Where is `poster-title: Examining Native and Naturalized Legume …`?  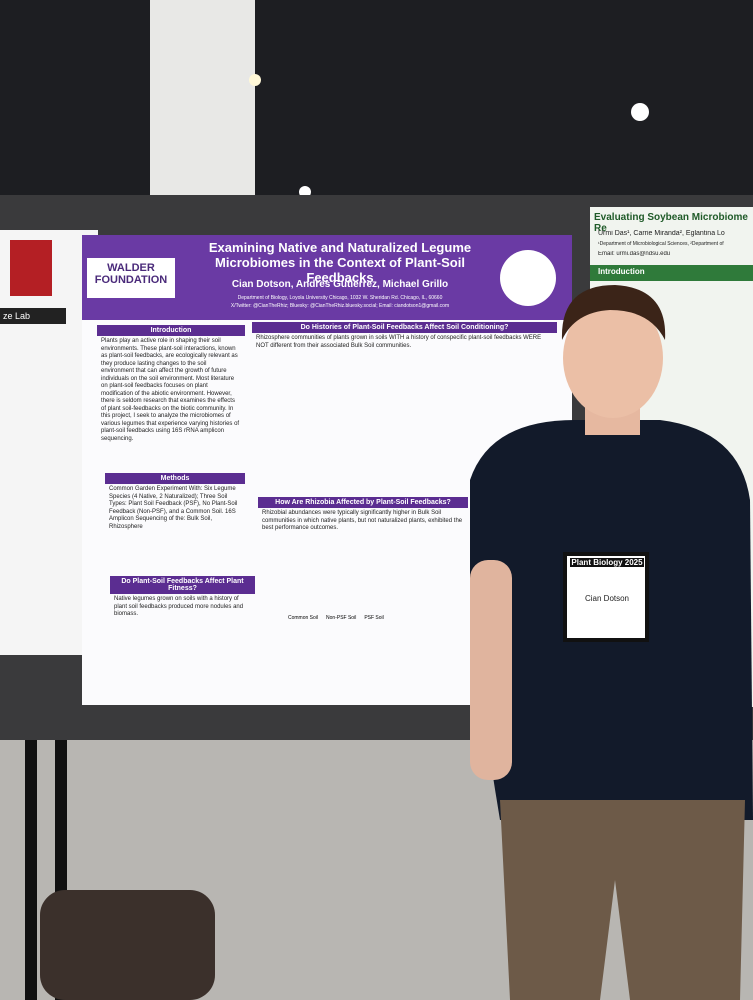 poster-title: Examining Native and Naturalized Legume … is located at coordinates (340, 262).